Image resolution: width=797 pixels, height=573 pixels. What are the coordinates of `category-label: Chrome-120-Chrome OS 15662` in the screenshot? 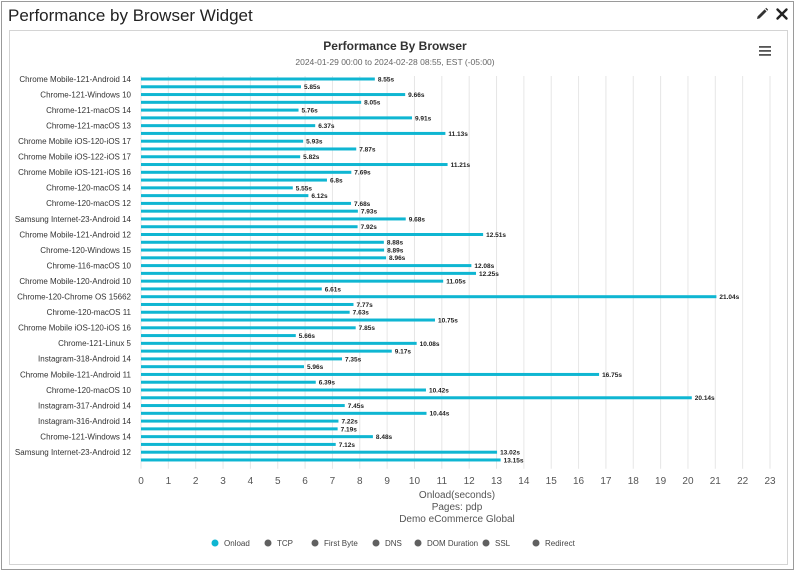 It's located at (74, 297).